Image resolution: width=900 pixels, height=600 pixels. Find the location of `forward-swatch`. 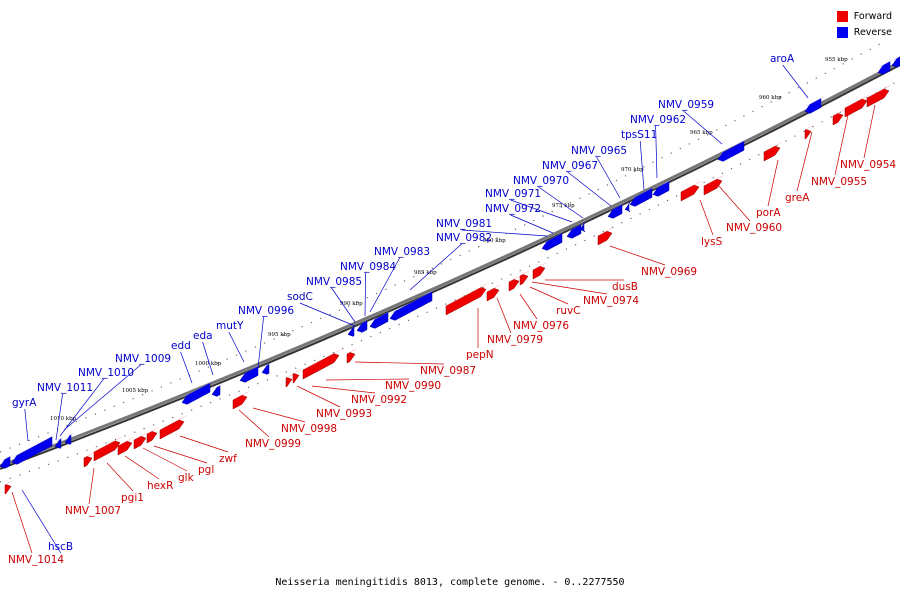

forward-swatch is located at coordinates (842, 16).